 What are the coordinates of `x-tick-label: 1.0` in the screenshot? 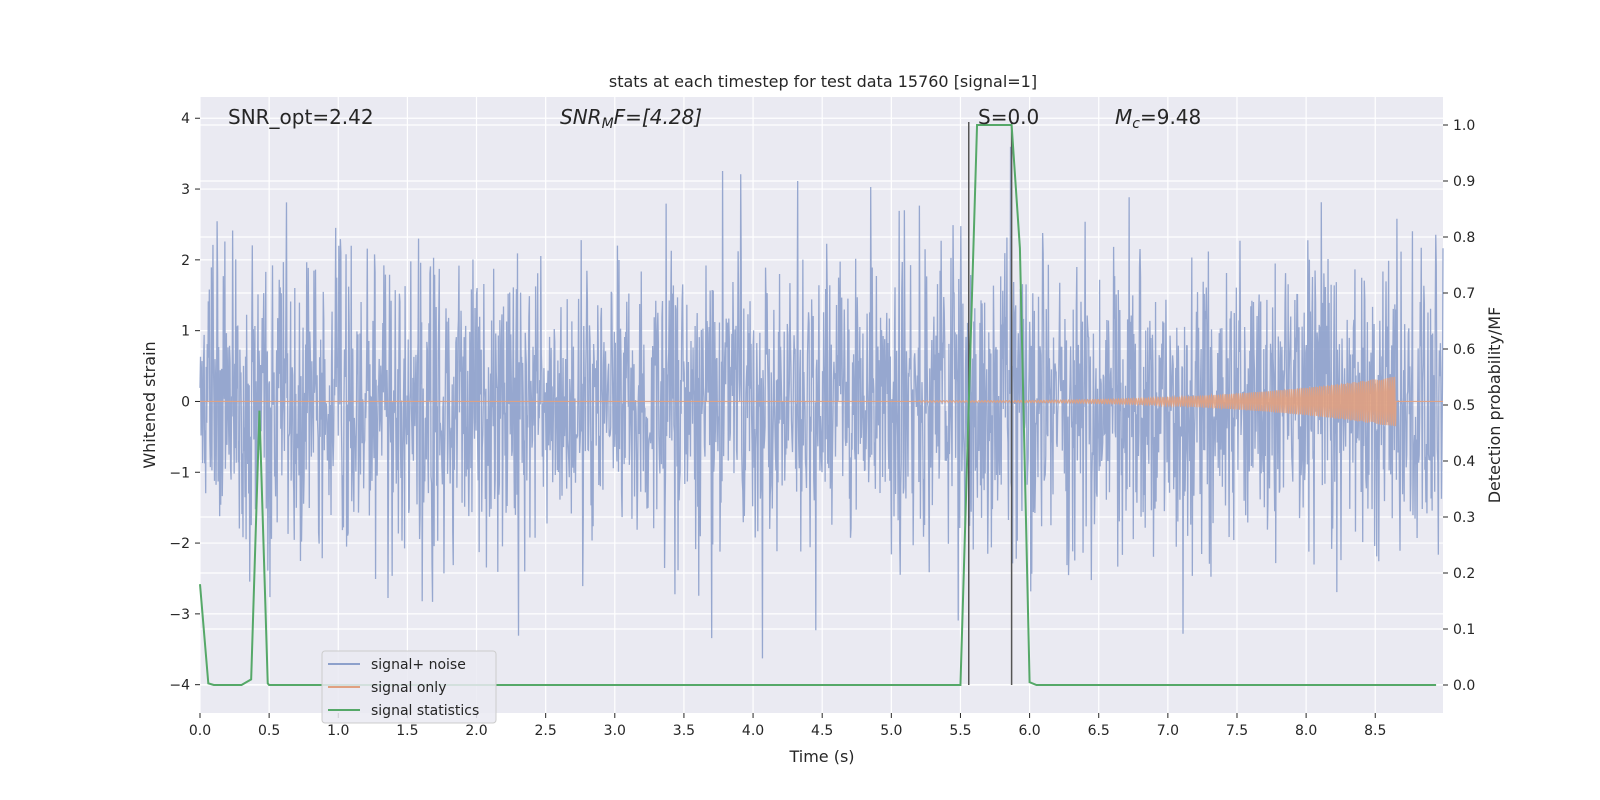 It's located at (338, 731).